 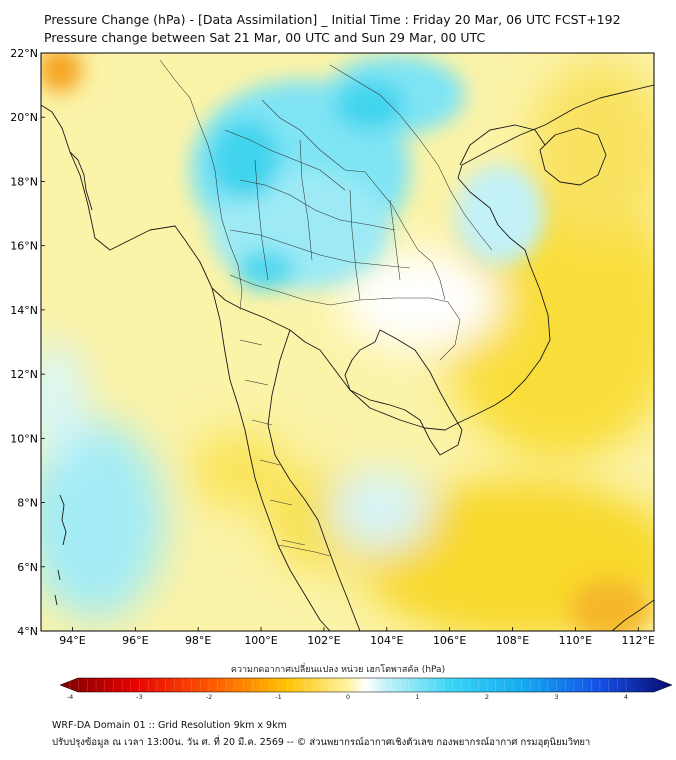 What do you see at coordinates (61, 72) in the screenshot?
I see `field-orange-nw` at bounding box center [61, 72].